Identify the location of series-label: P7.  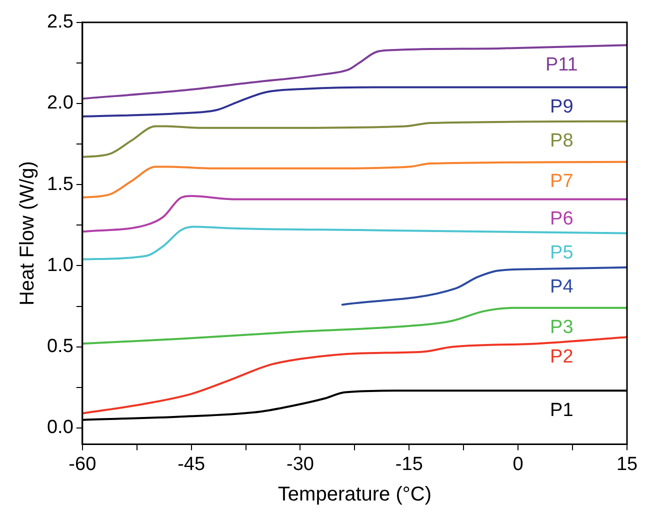
(562, 181).